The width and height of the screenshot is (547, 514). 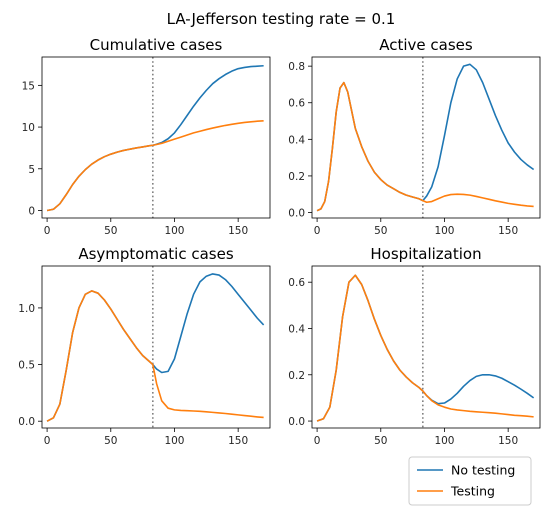 I want to click on y-tick-label: 15, so click(x=28, y=86).